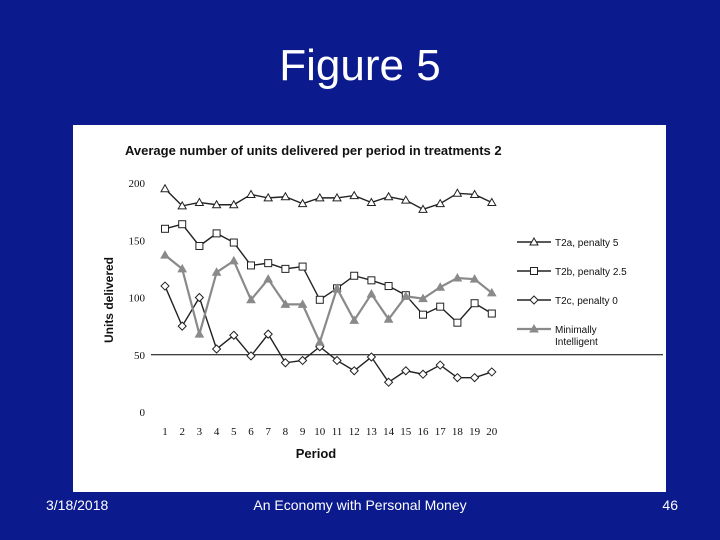 This screenshot has height=540, width=720. Describe the element at coordinates (316, 453) in the screenshot. I see `x-axis-label: Period` at that location.